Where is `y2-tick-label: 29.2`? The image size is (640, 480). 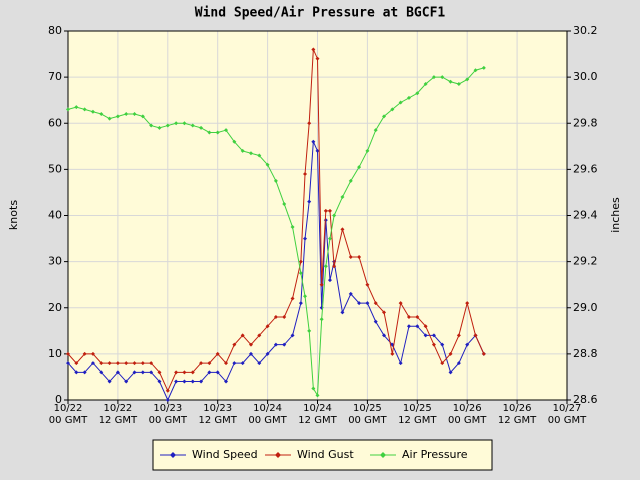 y2-tick-label: 29.2 is located at coordinates (585, 261).